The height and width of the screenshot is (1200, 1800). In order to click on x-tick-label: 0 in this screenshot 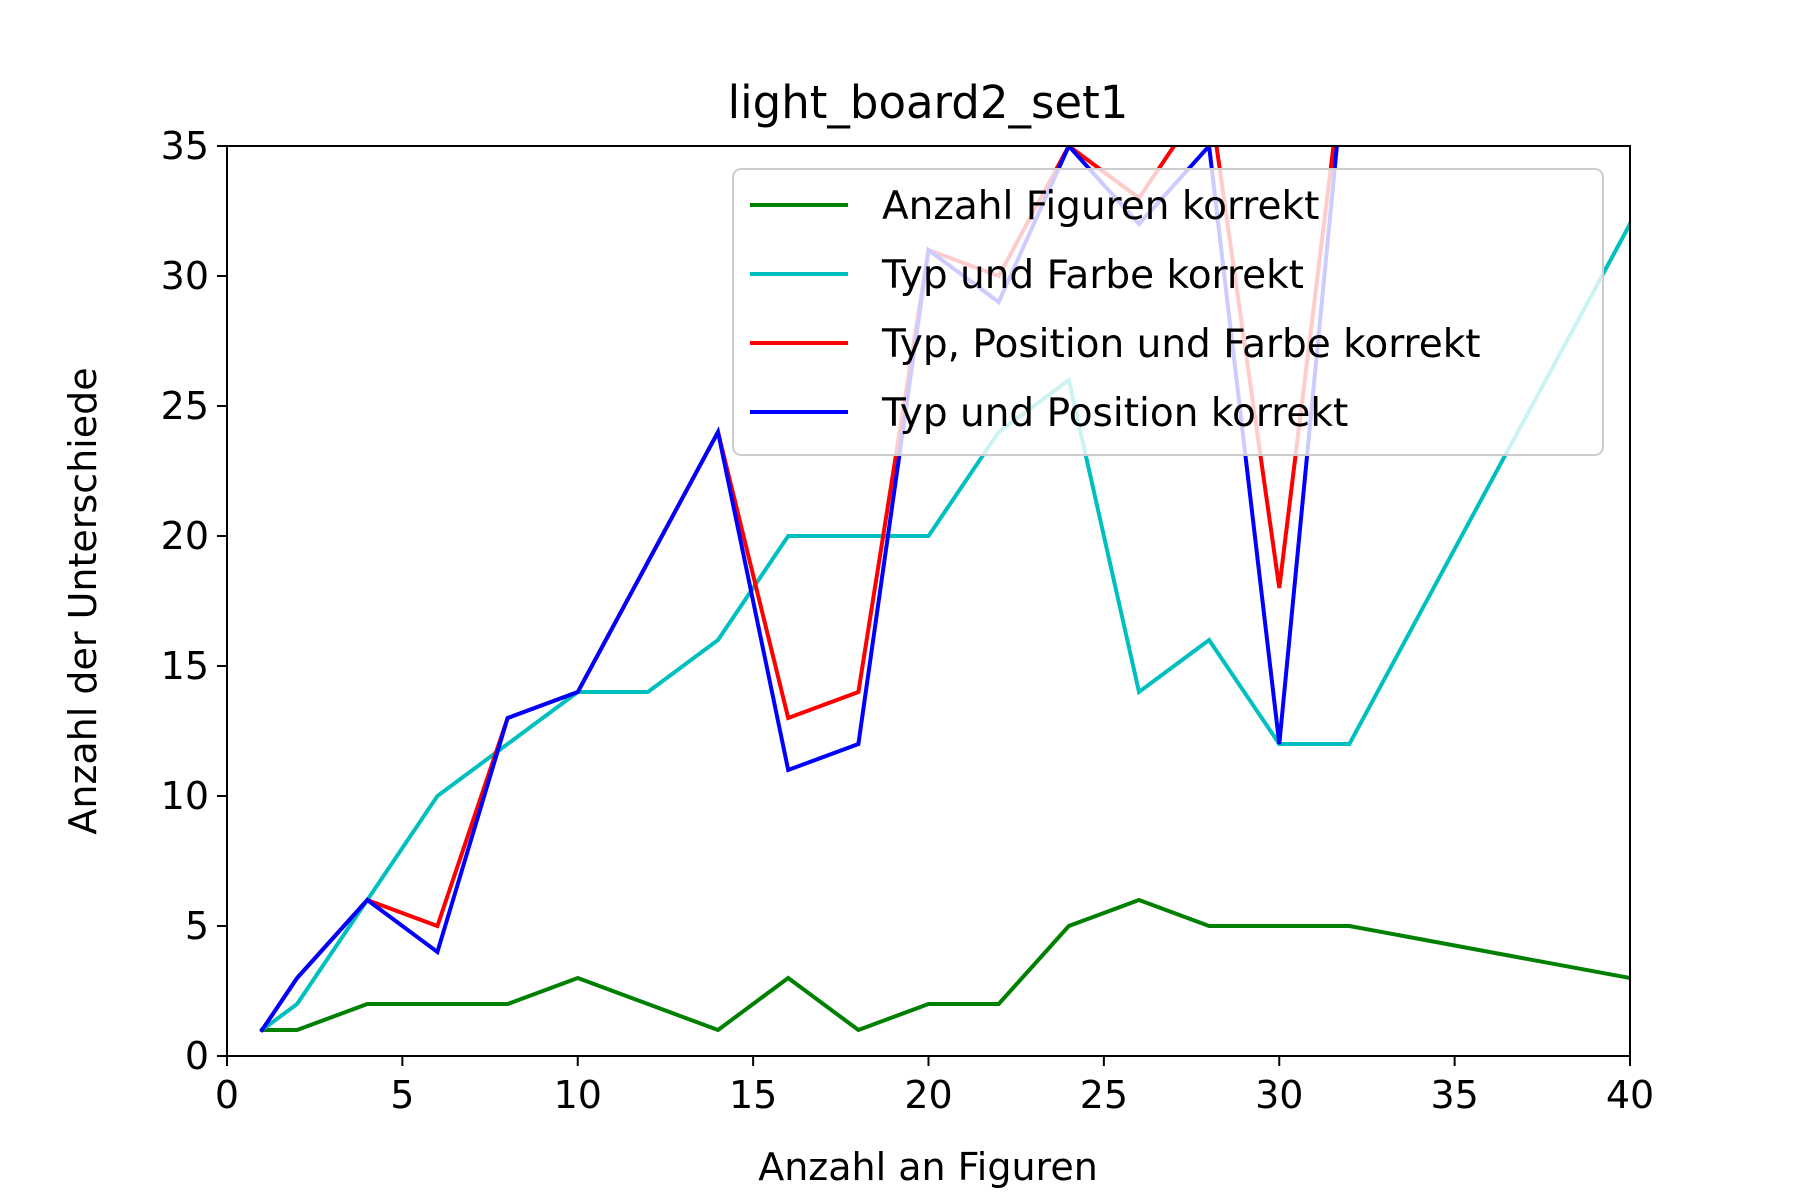, I will do `click(227, 1095)`.